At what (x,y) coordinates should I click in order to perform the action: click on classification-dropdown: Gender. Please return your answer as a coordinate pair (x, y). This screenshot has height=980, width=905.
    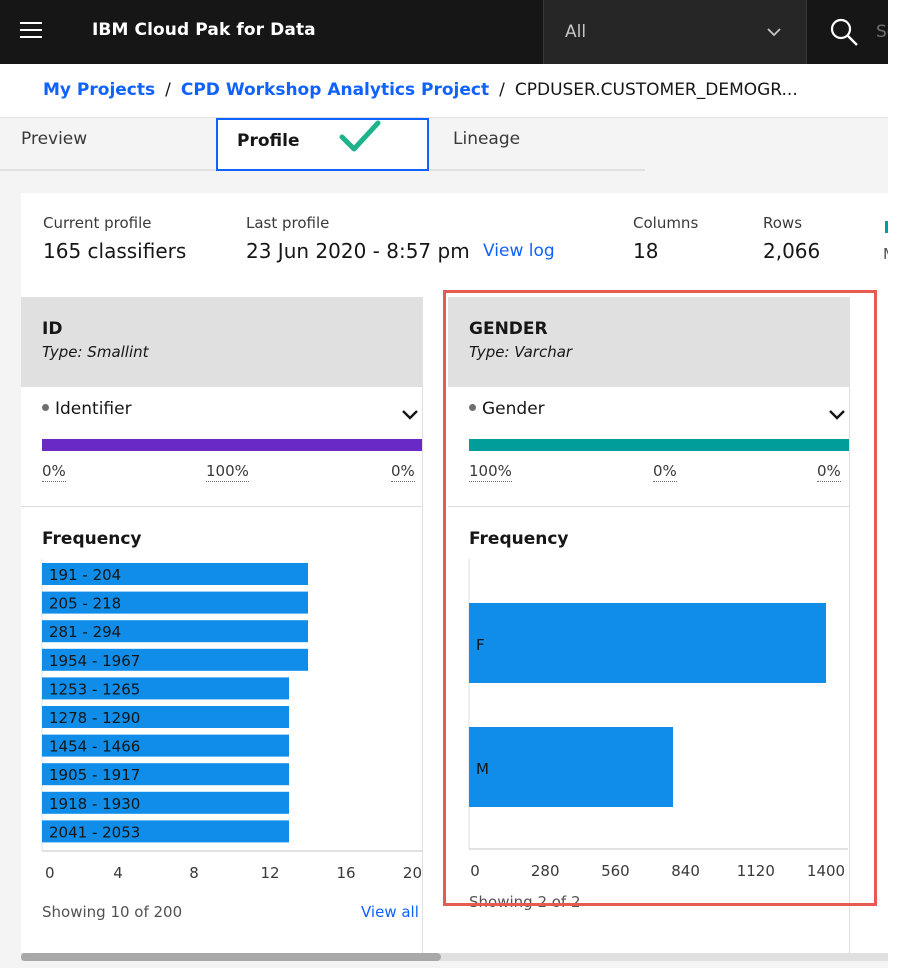
    Looking at the image, I should click on (507, 409).